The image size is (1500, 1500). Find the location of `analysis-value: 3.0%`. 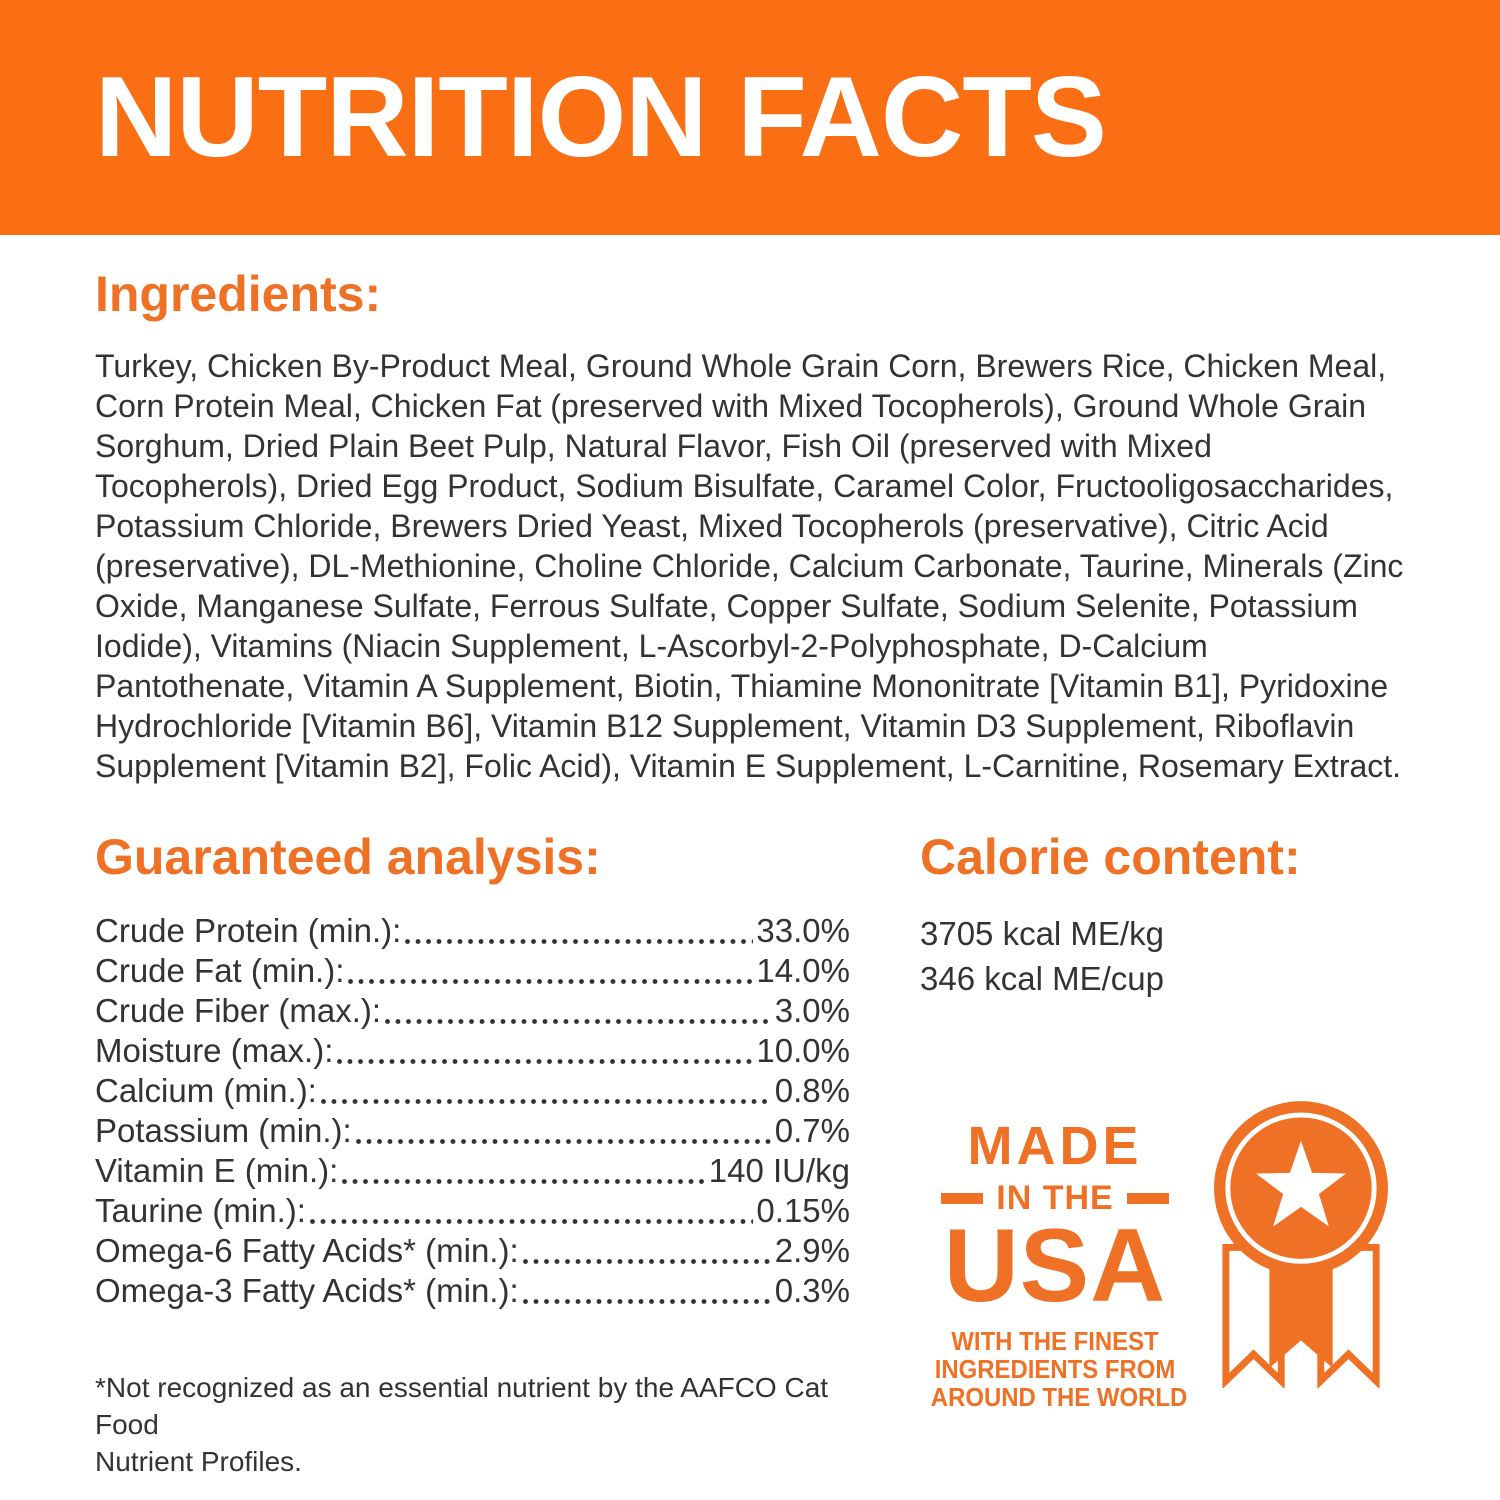

analysis-value: 3.0% is located at coordinates (812, 1010).